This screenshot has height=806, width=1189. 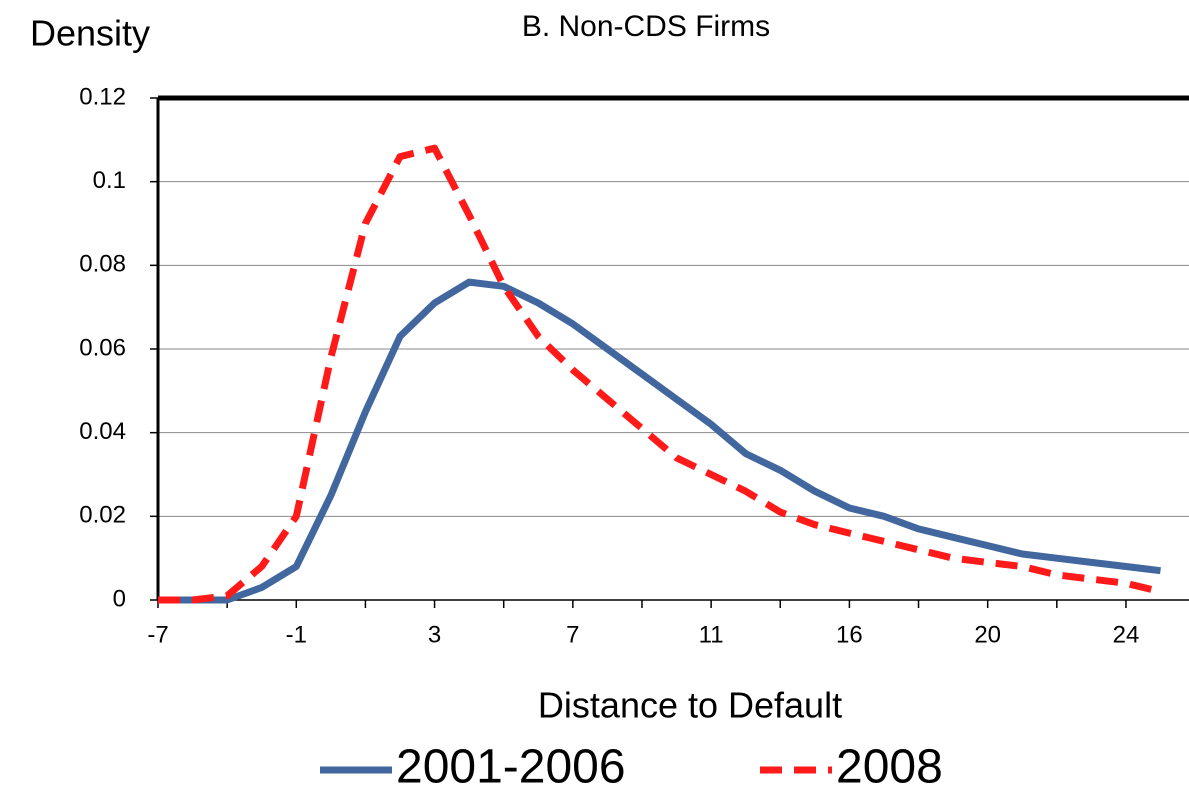 I want to click on y-tick-label: 0.04, so click(x=102, y=431).